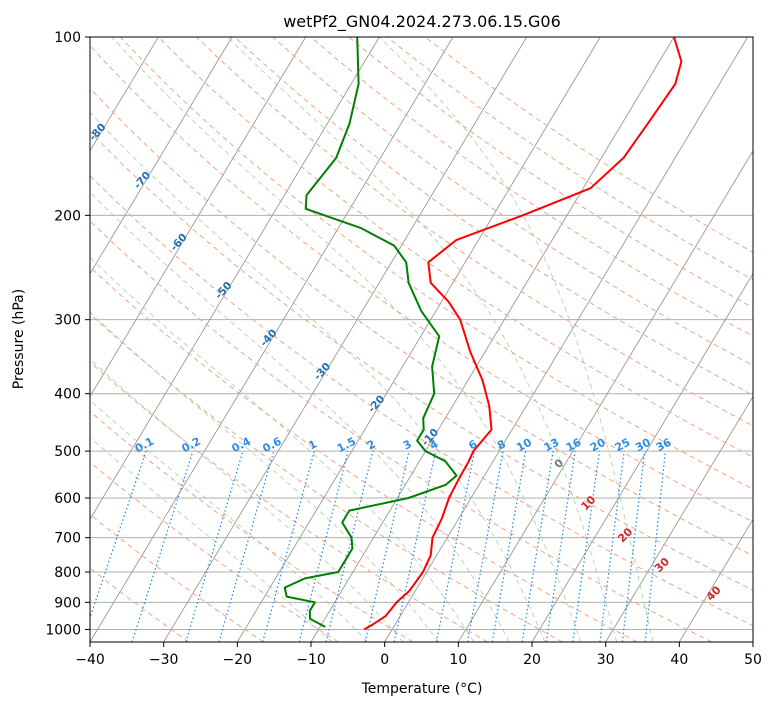 The height and width of the screenshot is (712, 775). Describe the element at coordinates (753, 660) in the screenshot. I see `x-tick-label: 50` at that location.